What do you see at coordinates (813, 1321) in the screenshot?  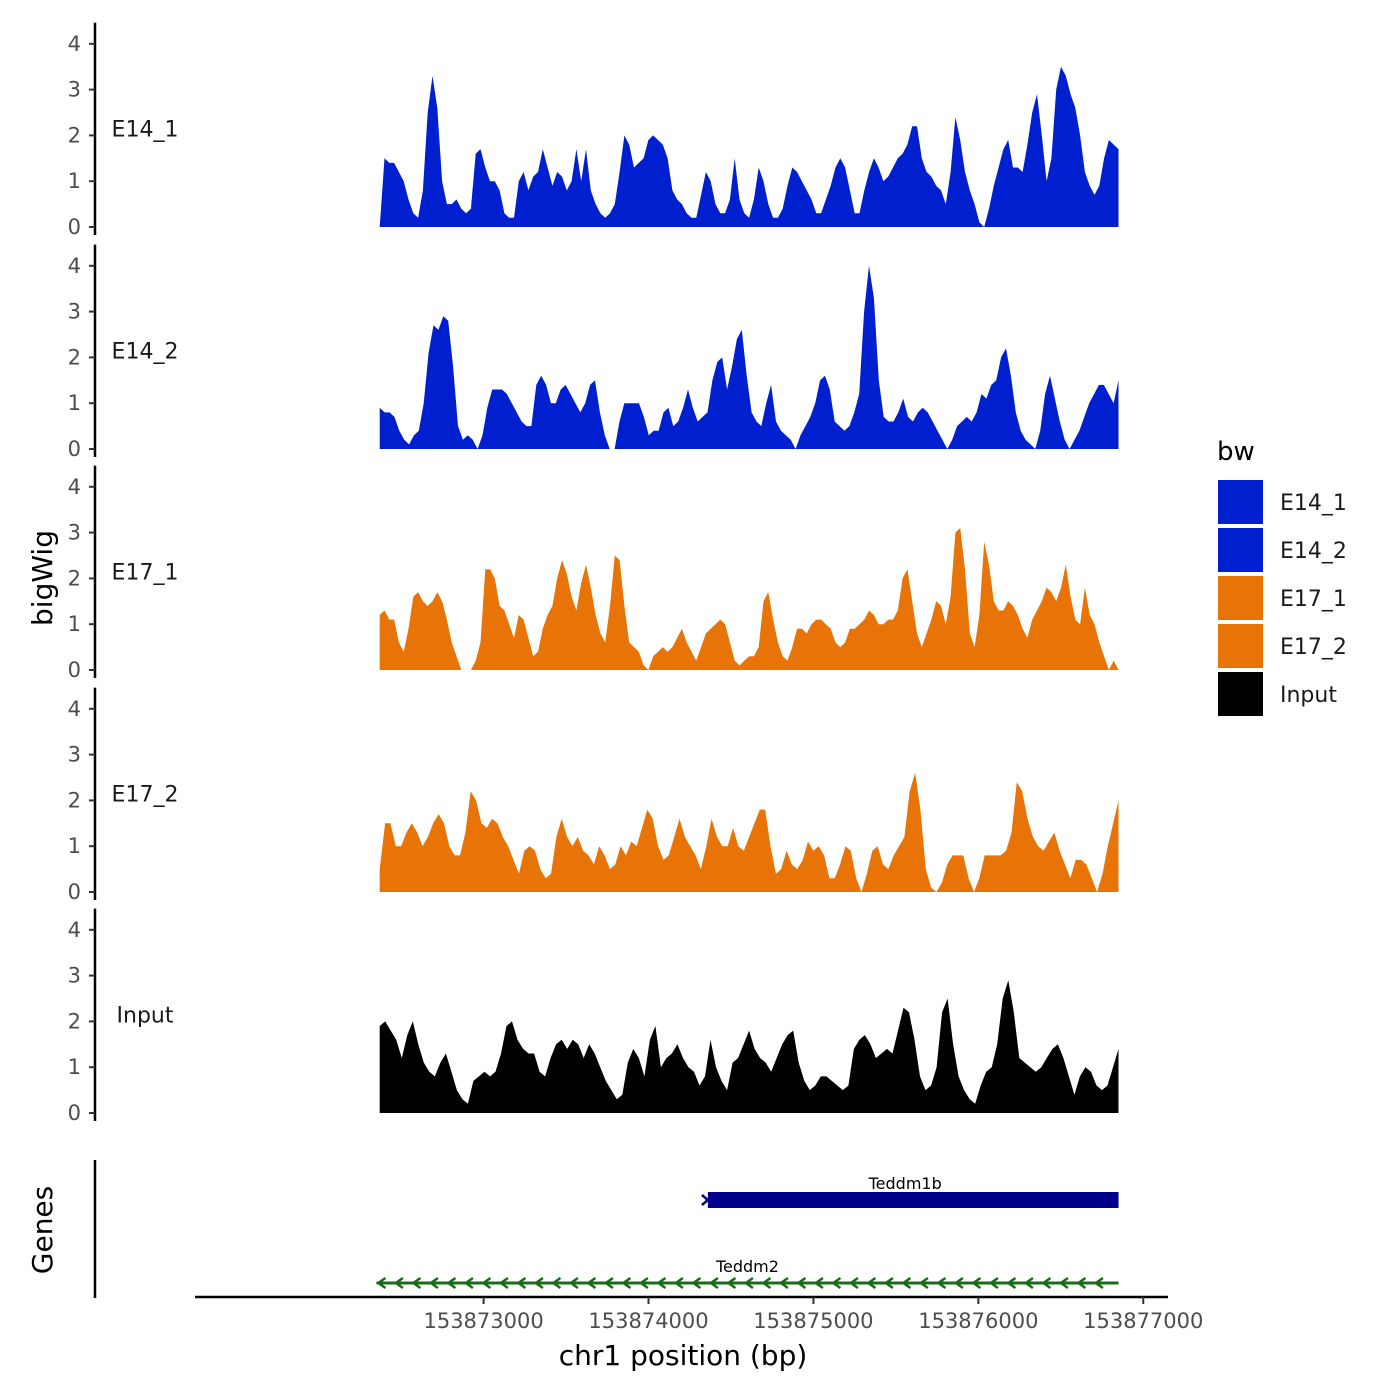 I see `x-tick-label: 153875000` at bounding box center [813, 1321].